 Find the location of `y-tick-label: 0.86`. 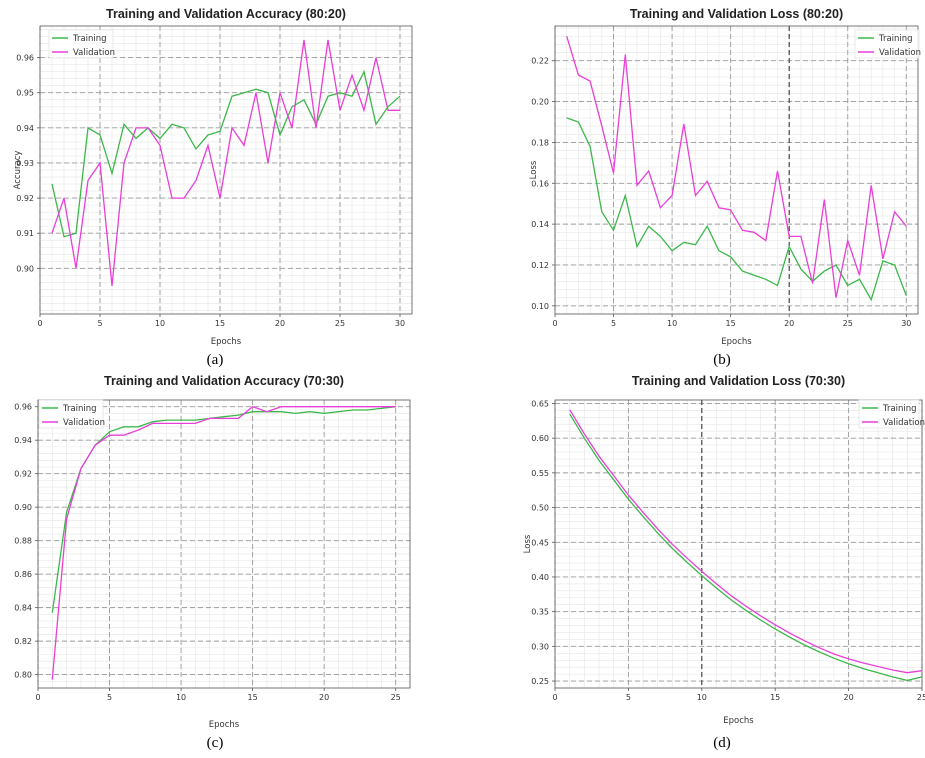

y-tick-label: 0.86 is located at coordinates (23, 574).